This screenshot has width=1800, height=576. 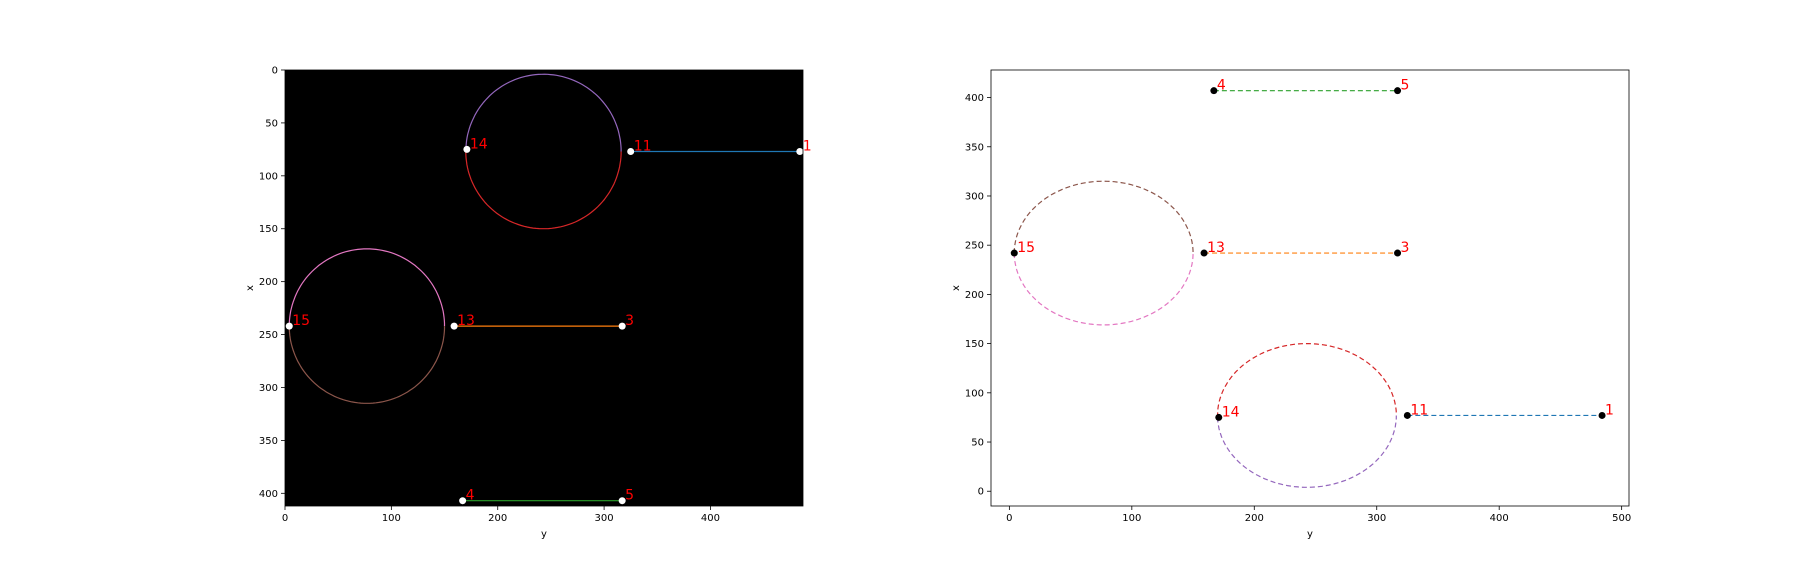 What do you see at coordinates (367, 287) in the screenshot?
I see `segment-15-13-low-x` at bounding box center [367, 287].